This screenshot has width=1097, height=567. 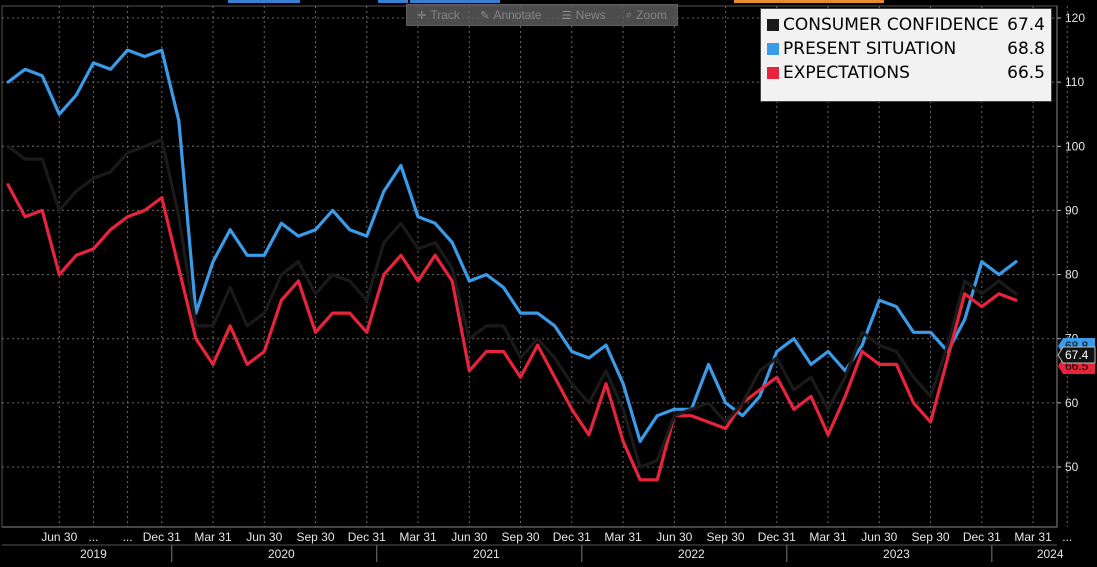 I want to click on track-button: ✛ Track, so click(x=438, y=15).